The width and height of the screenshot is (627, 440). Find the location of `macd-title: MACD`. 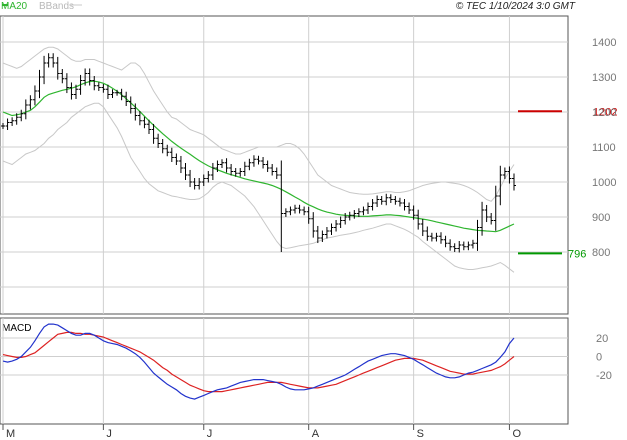

macd-title: MACD is located at coordinates (16, 328).